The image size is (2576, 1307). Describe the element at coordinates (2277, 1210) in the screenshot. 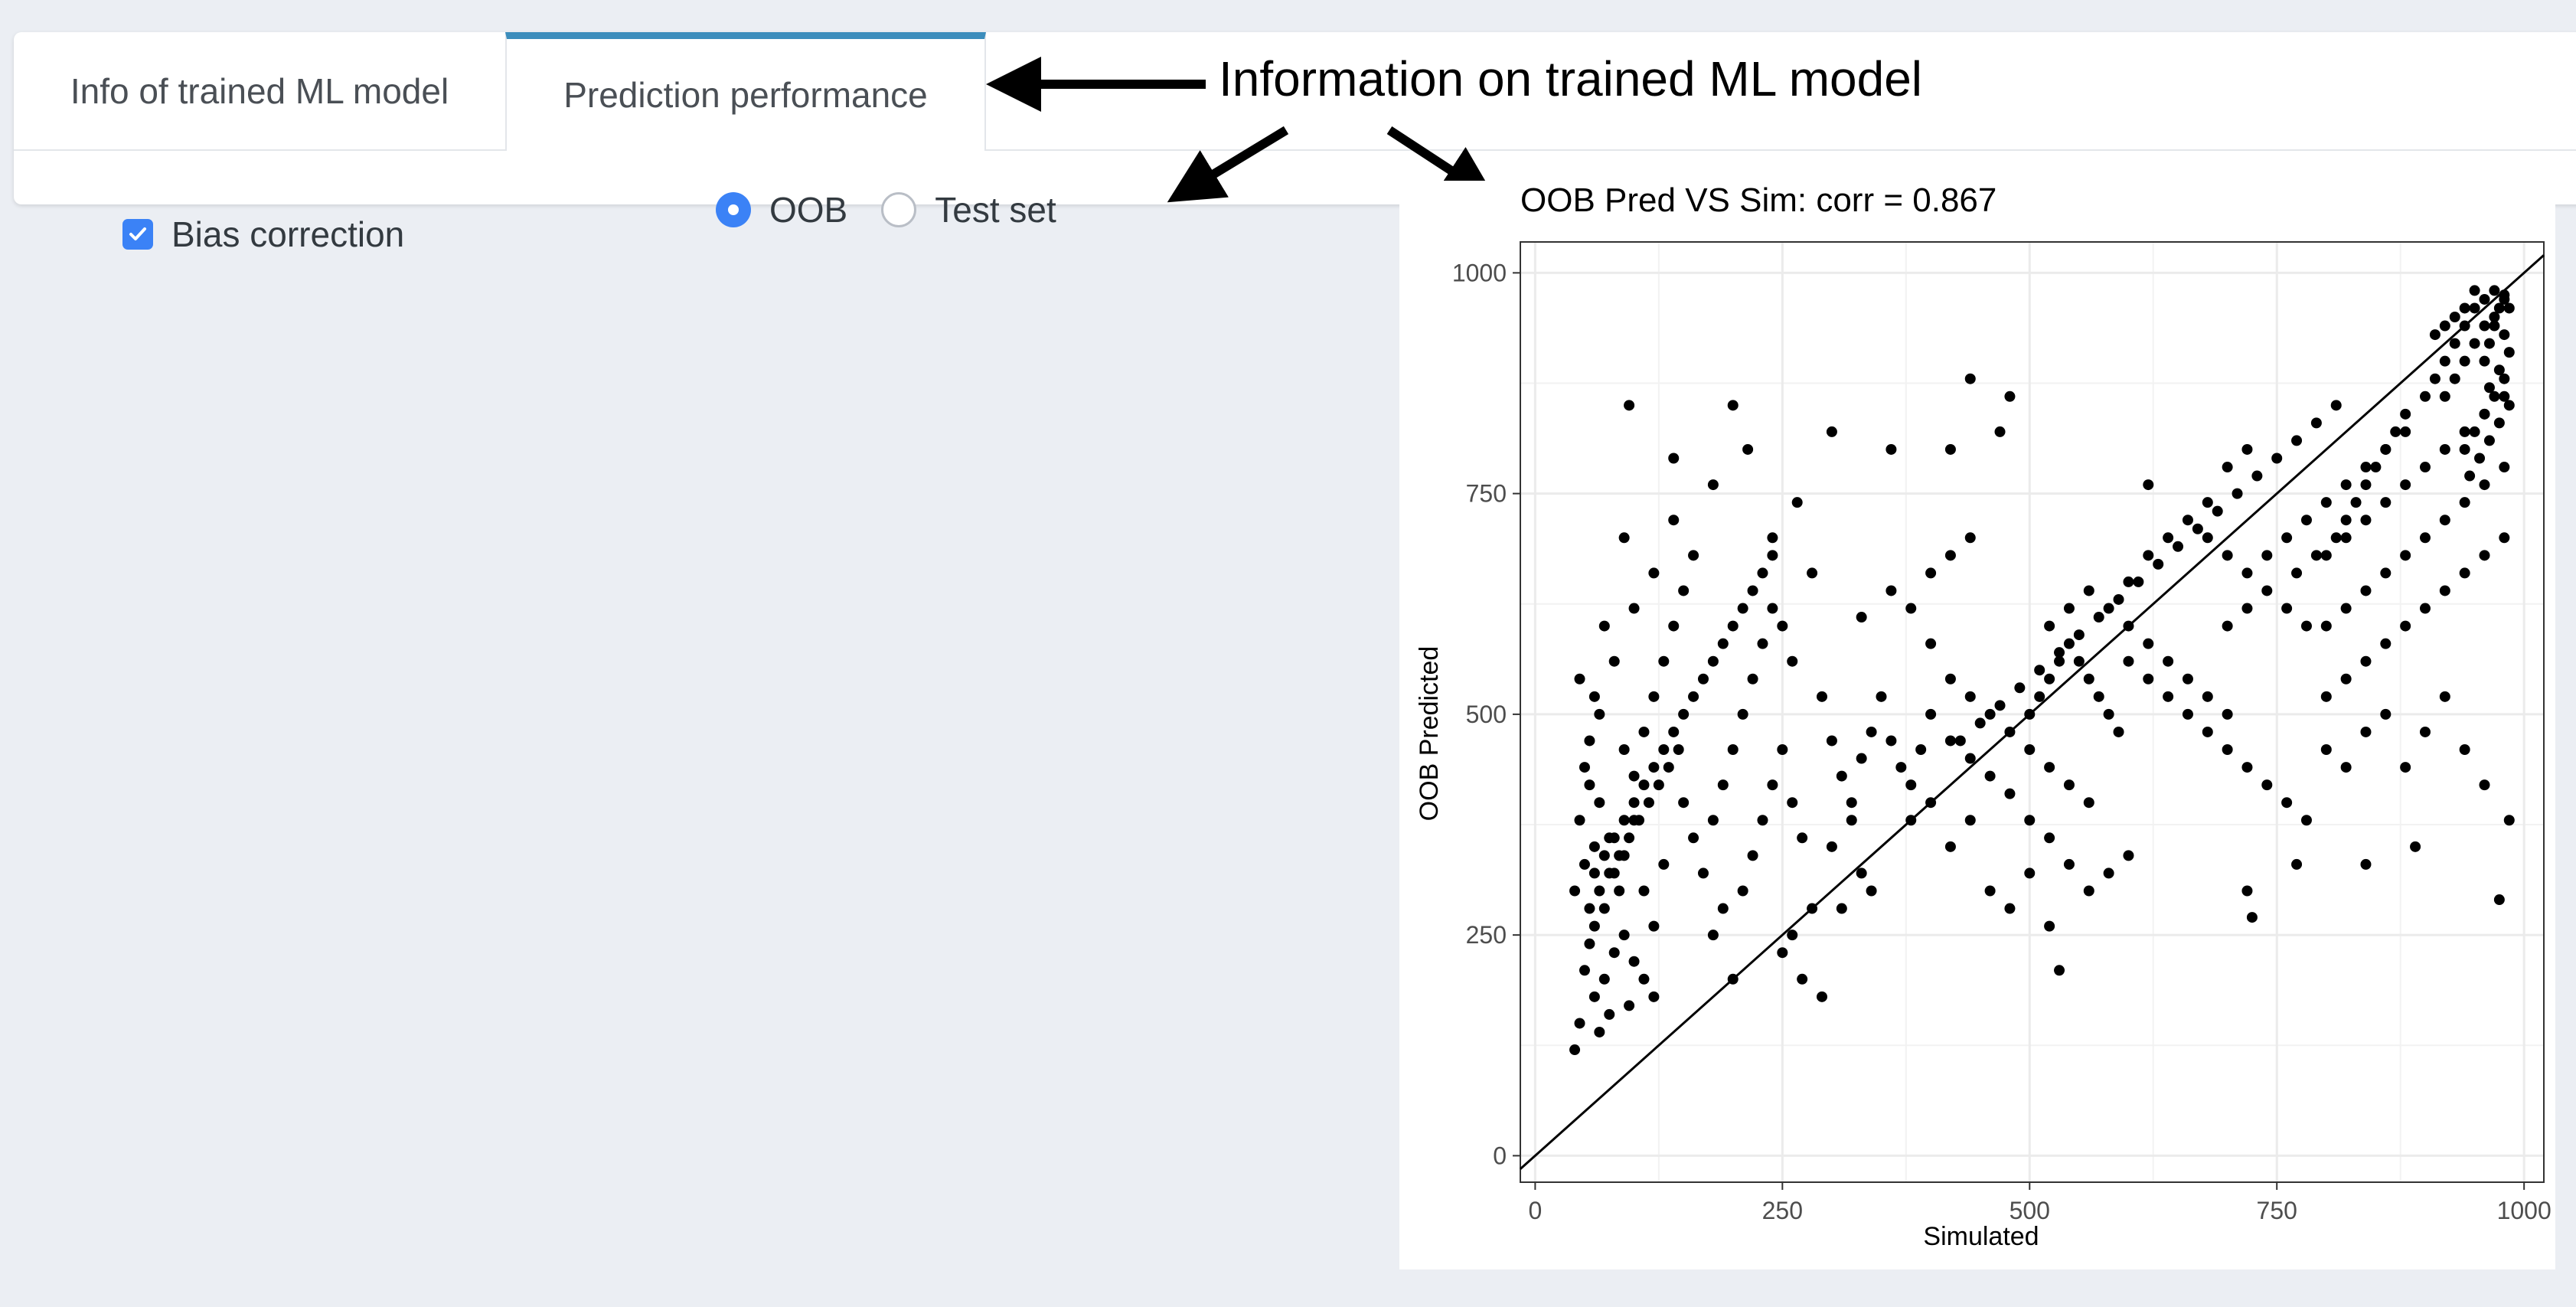

I see `x-tick-label: 750` at that location.